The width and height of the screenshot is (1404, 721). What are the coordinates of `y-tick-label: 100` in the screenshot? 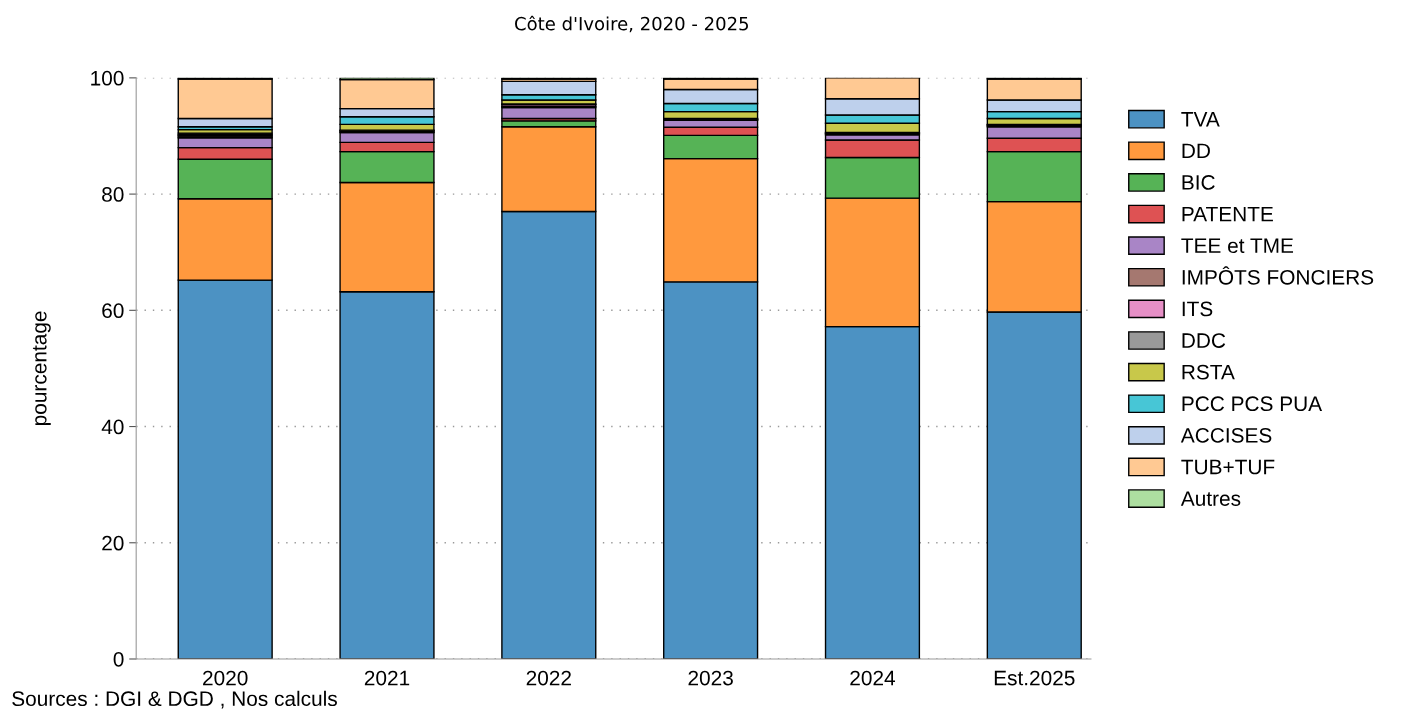 It's located at (107, 78).